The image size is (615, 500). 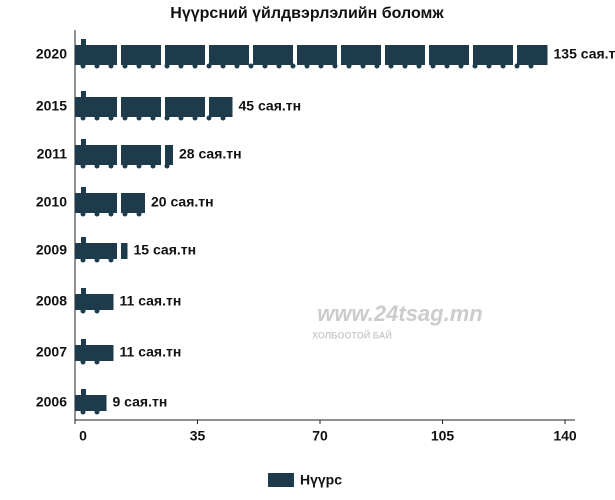 I want to click on value-label: 135 сая.тн, so click(x=584, y=54).